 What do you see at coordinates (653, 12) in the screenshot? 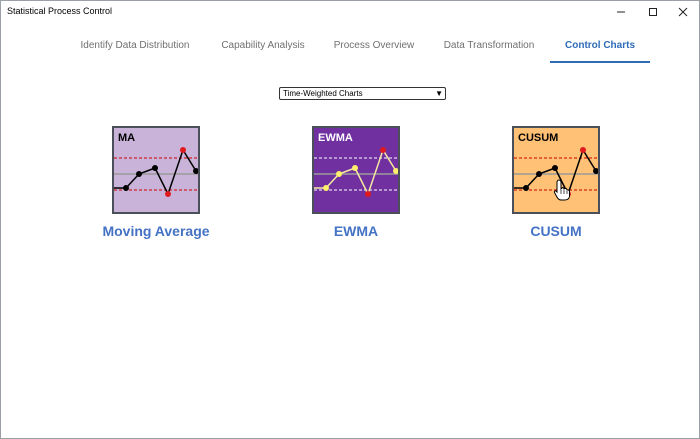
I see `maximize-icon` at bounding box center [653, 12].